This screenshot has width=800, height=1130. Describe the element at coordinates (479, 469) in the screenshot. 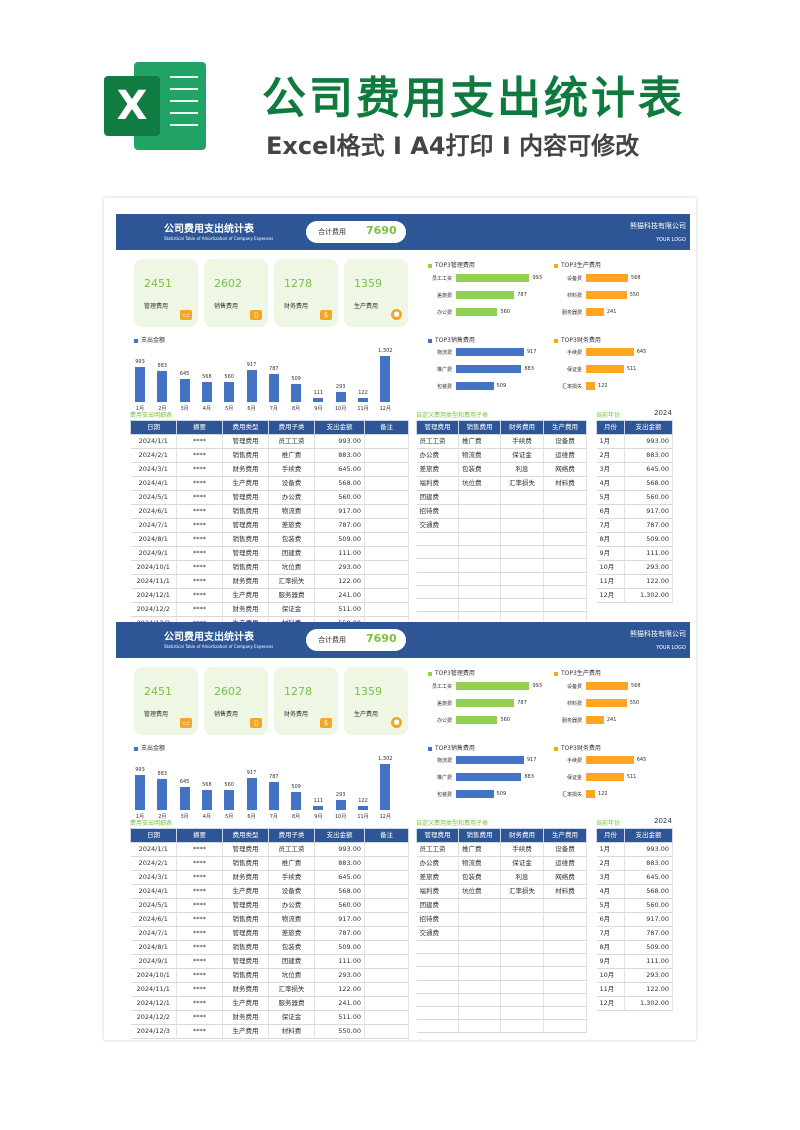

I see `table-cell: 包装费` at that location.